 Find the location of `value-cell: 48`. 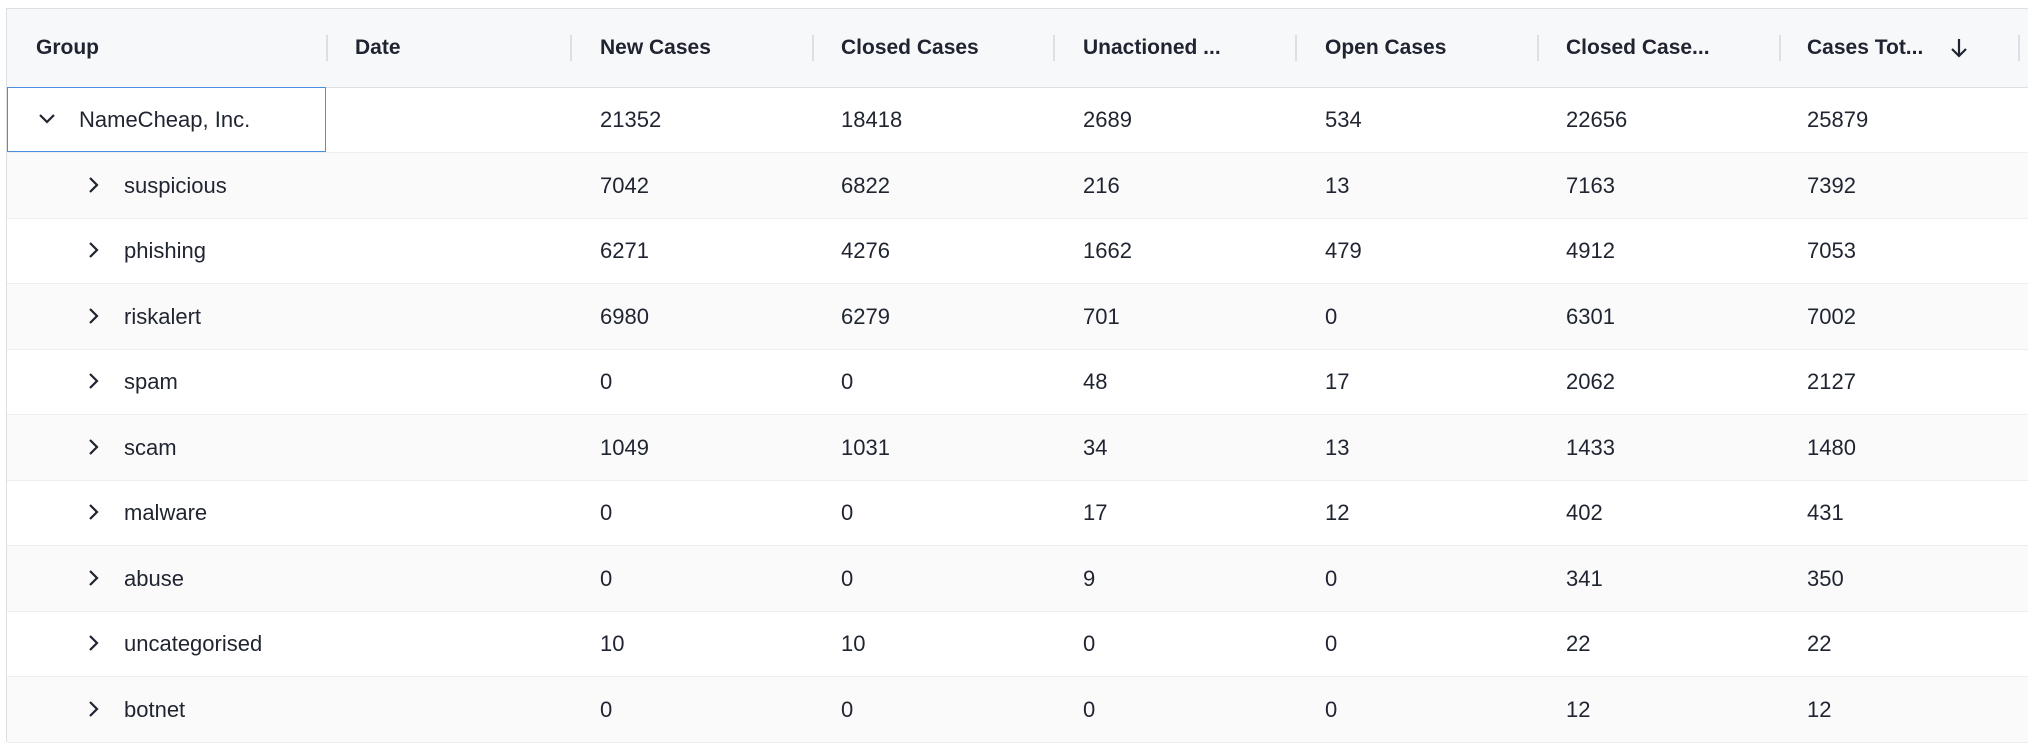

value-cell: 48 is located at coordinates (1095, 381).